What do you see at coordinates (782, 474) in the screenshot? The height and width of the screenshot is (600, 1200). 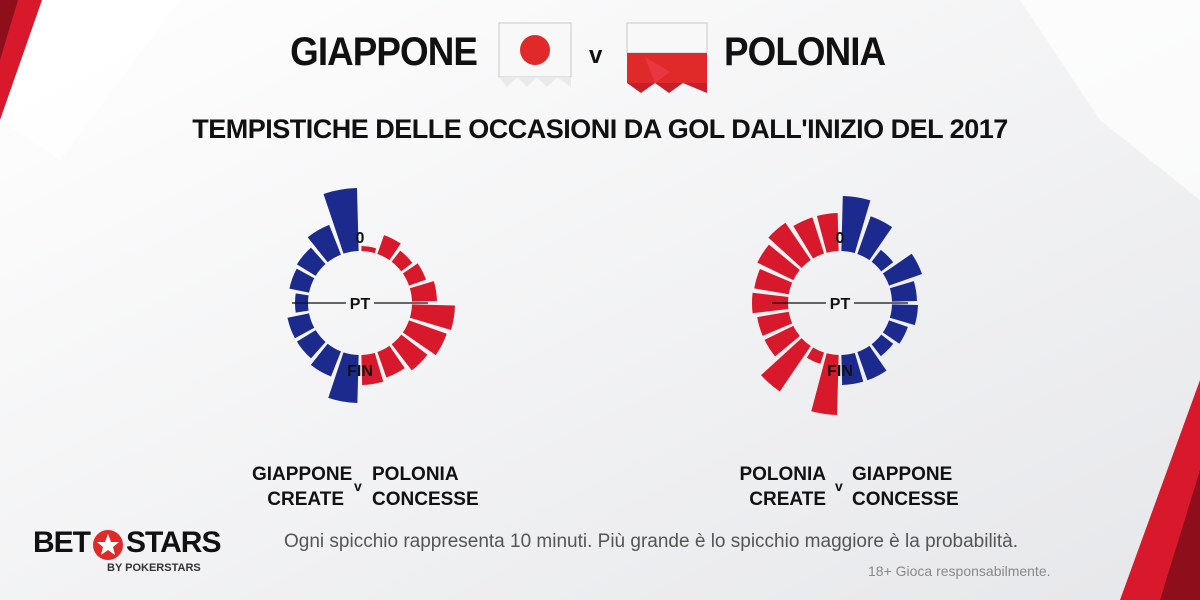 I see `legend-right-team1: POLONIA` at bounding box center [782, 474].